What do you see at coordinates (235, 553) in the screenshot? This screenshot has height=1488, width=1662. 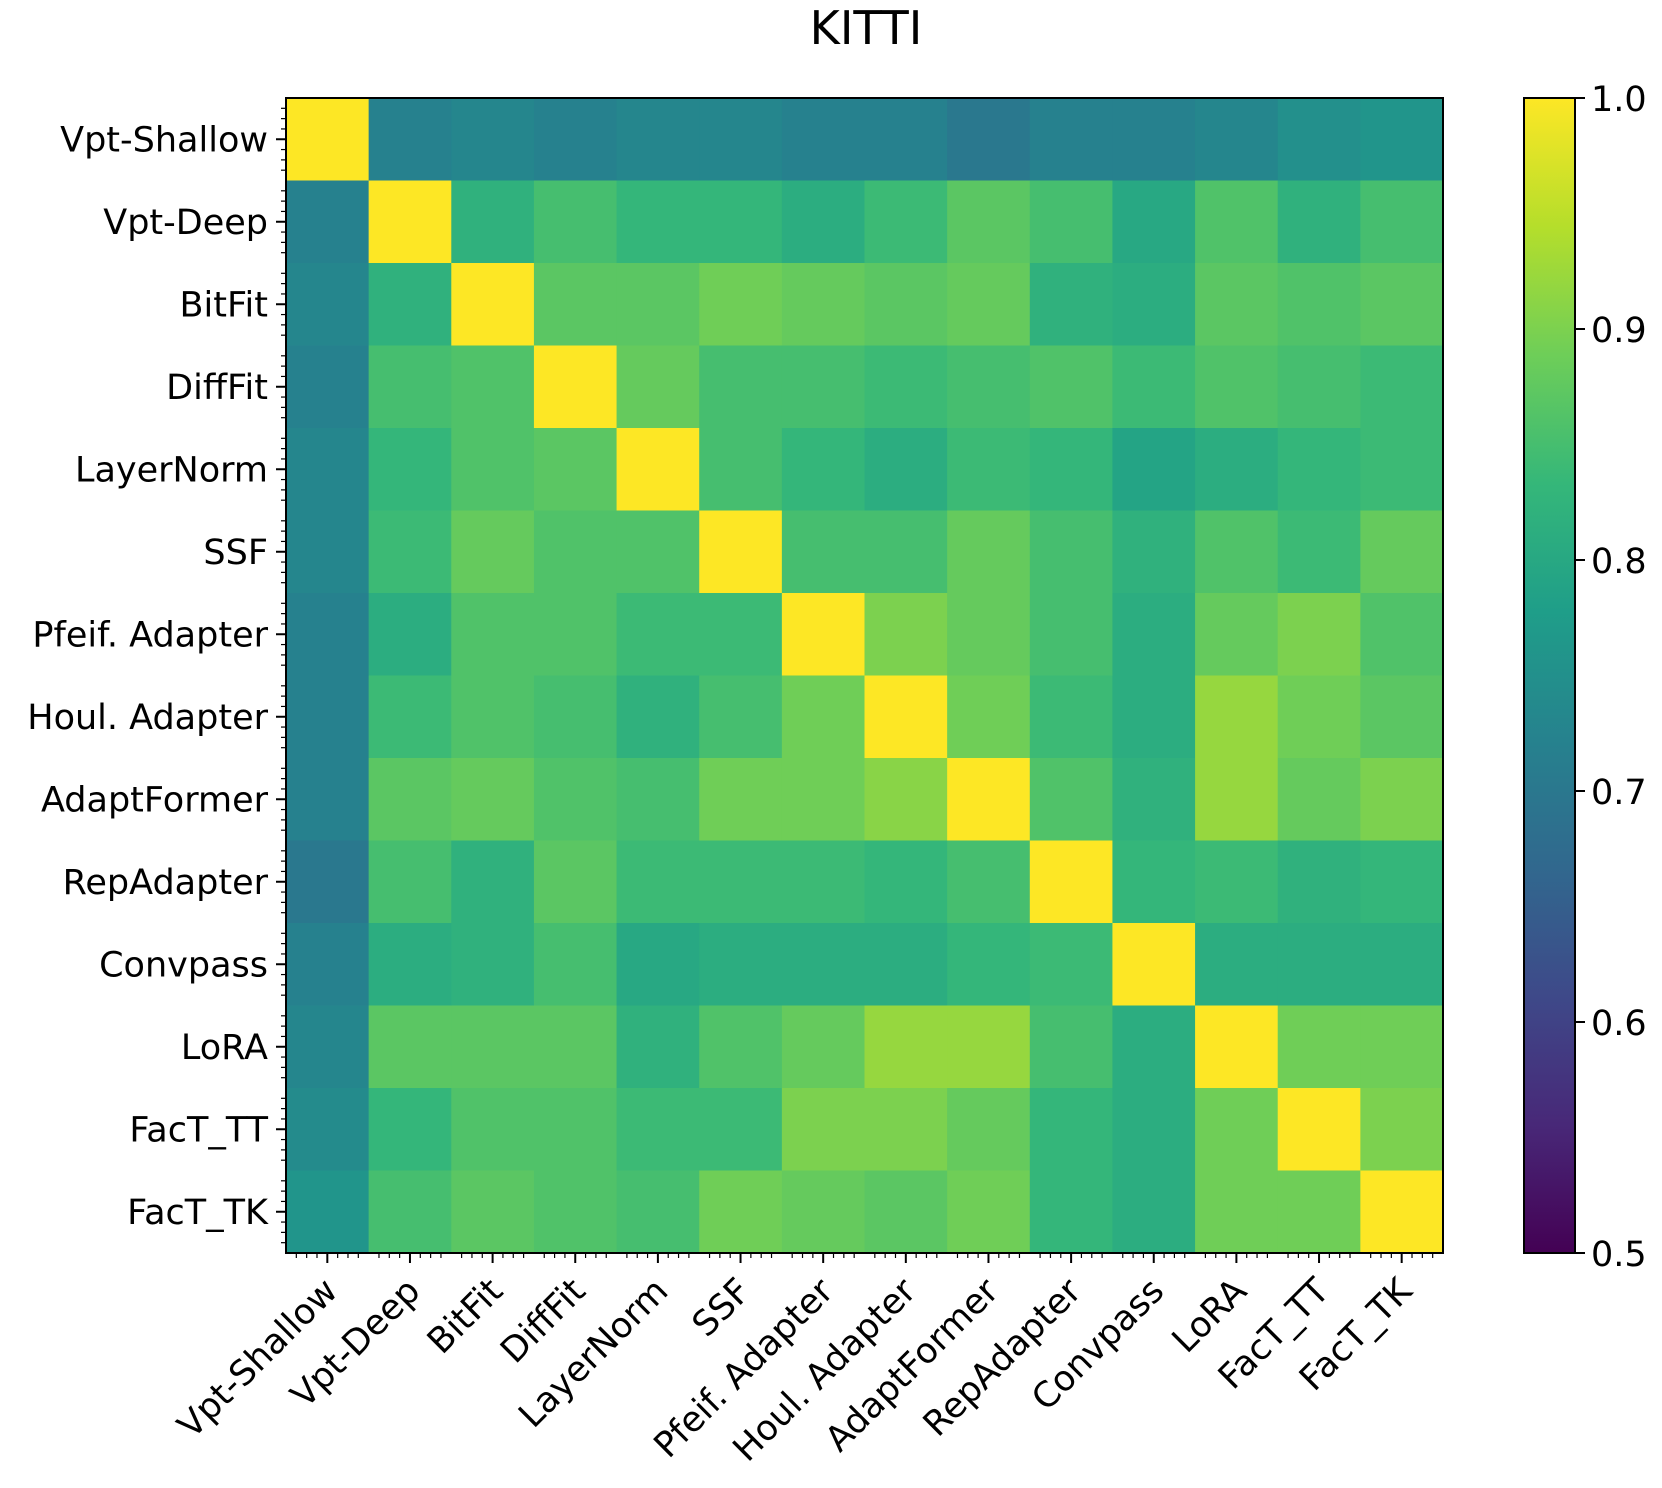 I see `y-tick-label: SSF` at bounding box center [235, 553].